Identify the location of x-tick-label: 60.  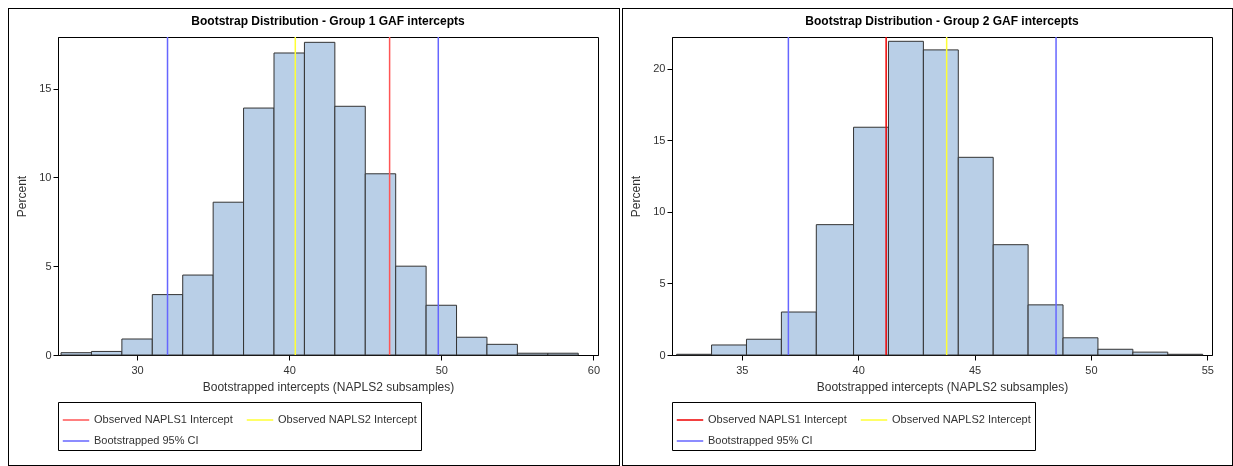
(594, 369).